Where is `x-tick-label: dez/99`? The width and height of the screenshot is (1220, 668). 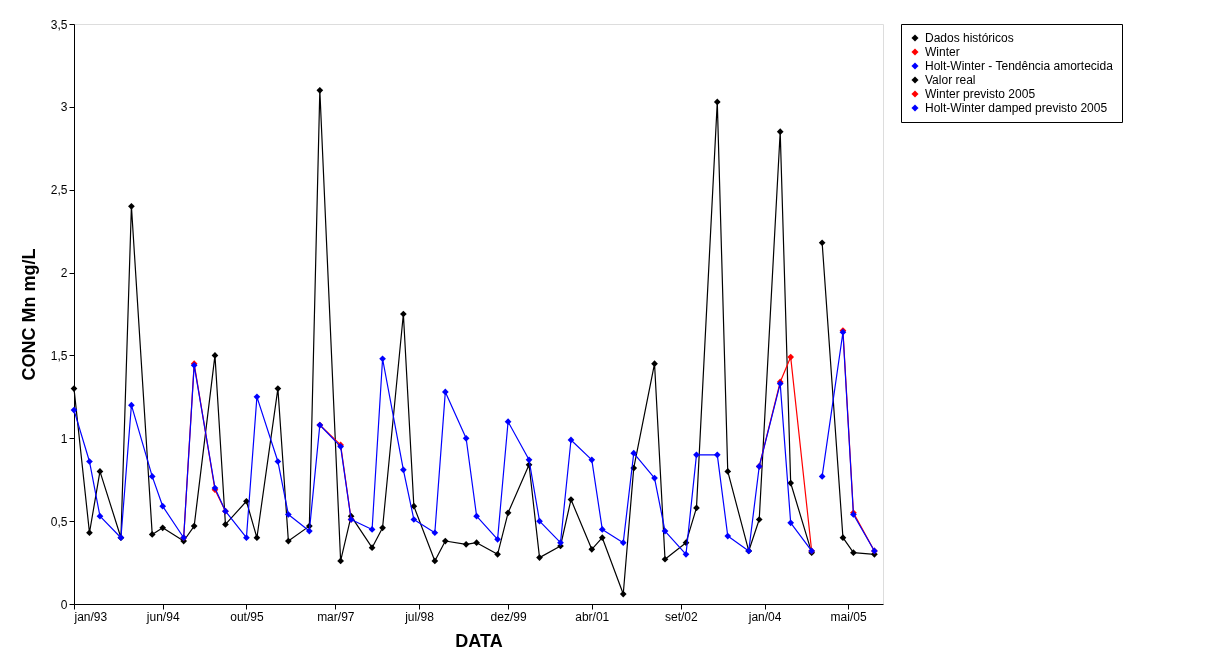 x-tick-label: dez/99 is located at coordinates (508, 616).